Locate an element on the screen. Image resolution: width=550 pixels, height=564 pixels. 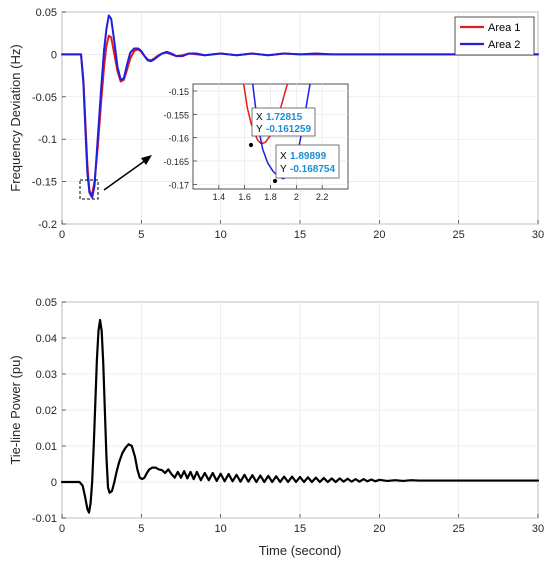
zoom-arrow-head is located at coordinates (146, 160).